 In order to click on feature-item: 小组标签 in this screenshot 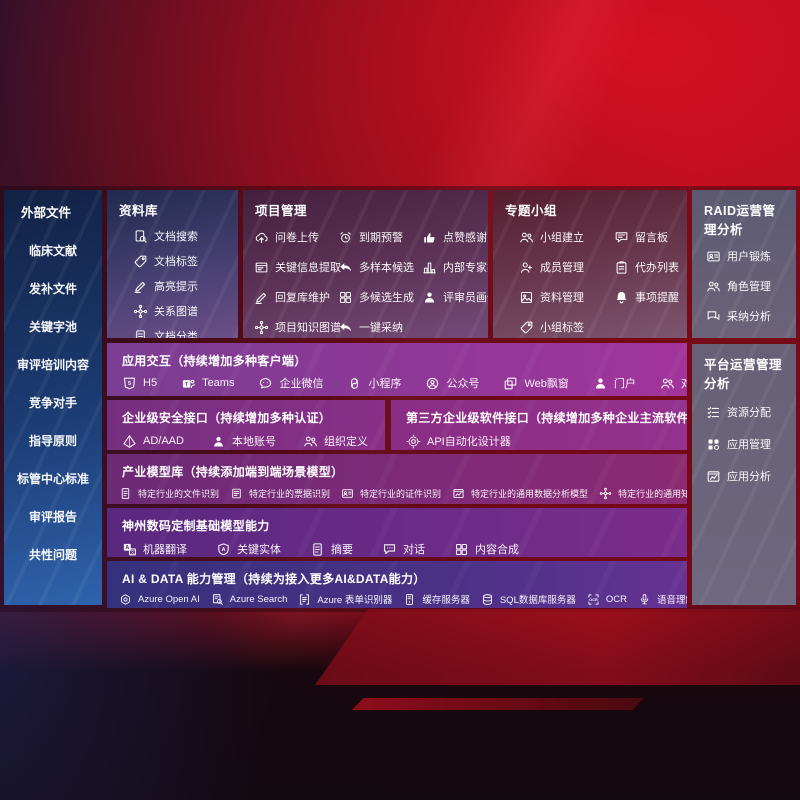, I will do `click(566, 327)`.